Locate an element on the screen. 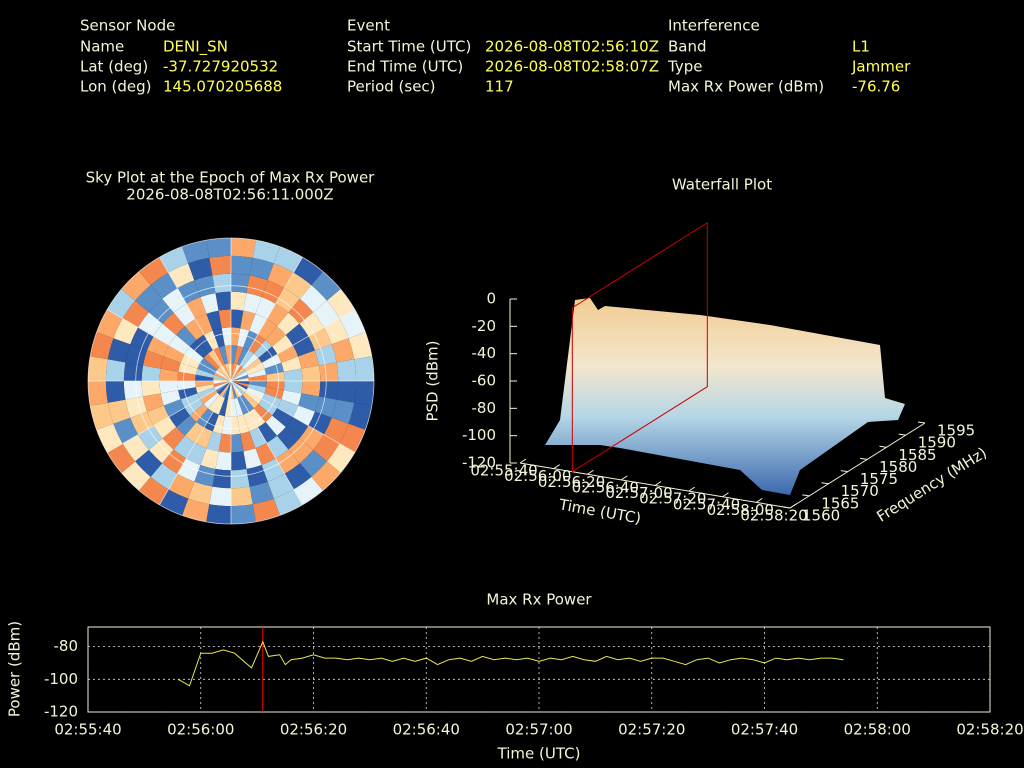 The image size is (1024, 768). frequency-tick-label: 1560 is located at coordinates (821, 516).